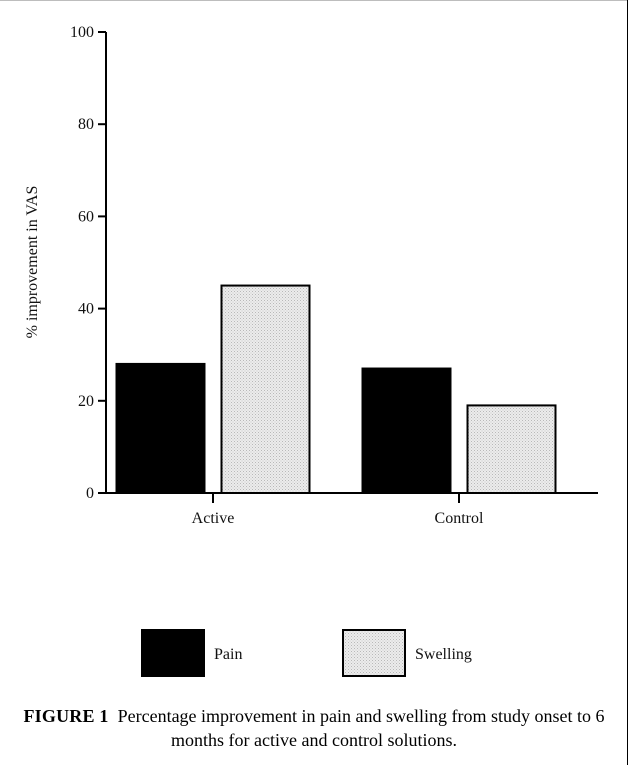 The width and height of the screenshot is (628, 765). I want to click on legend-label-pain: Pain, so click(228, 654).